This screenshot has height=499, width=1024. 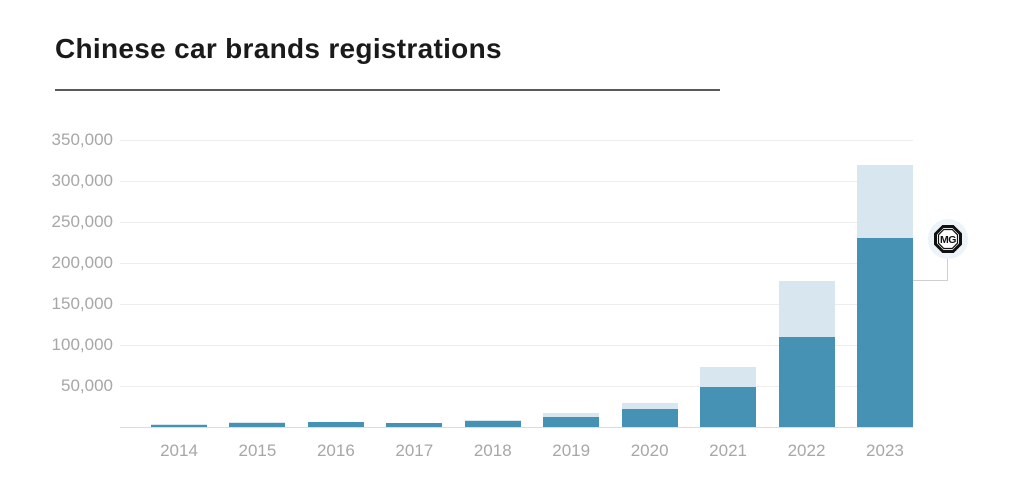 I want to click on x-axis-label-2020: 2020, so click(x=649, y=450).